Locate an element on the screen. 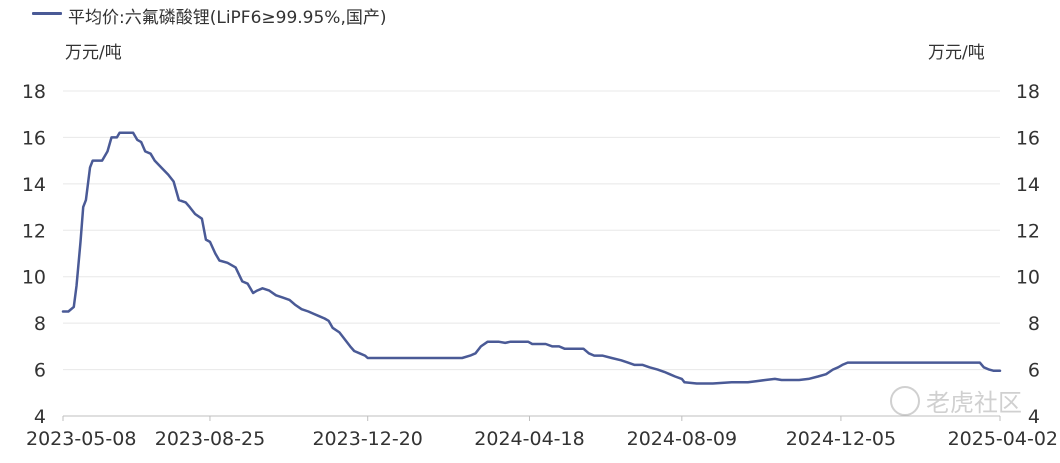  x-tick-label: 2025-04-02 is located at coordinates (1003, 439).